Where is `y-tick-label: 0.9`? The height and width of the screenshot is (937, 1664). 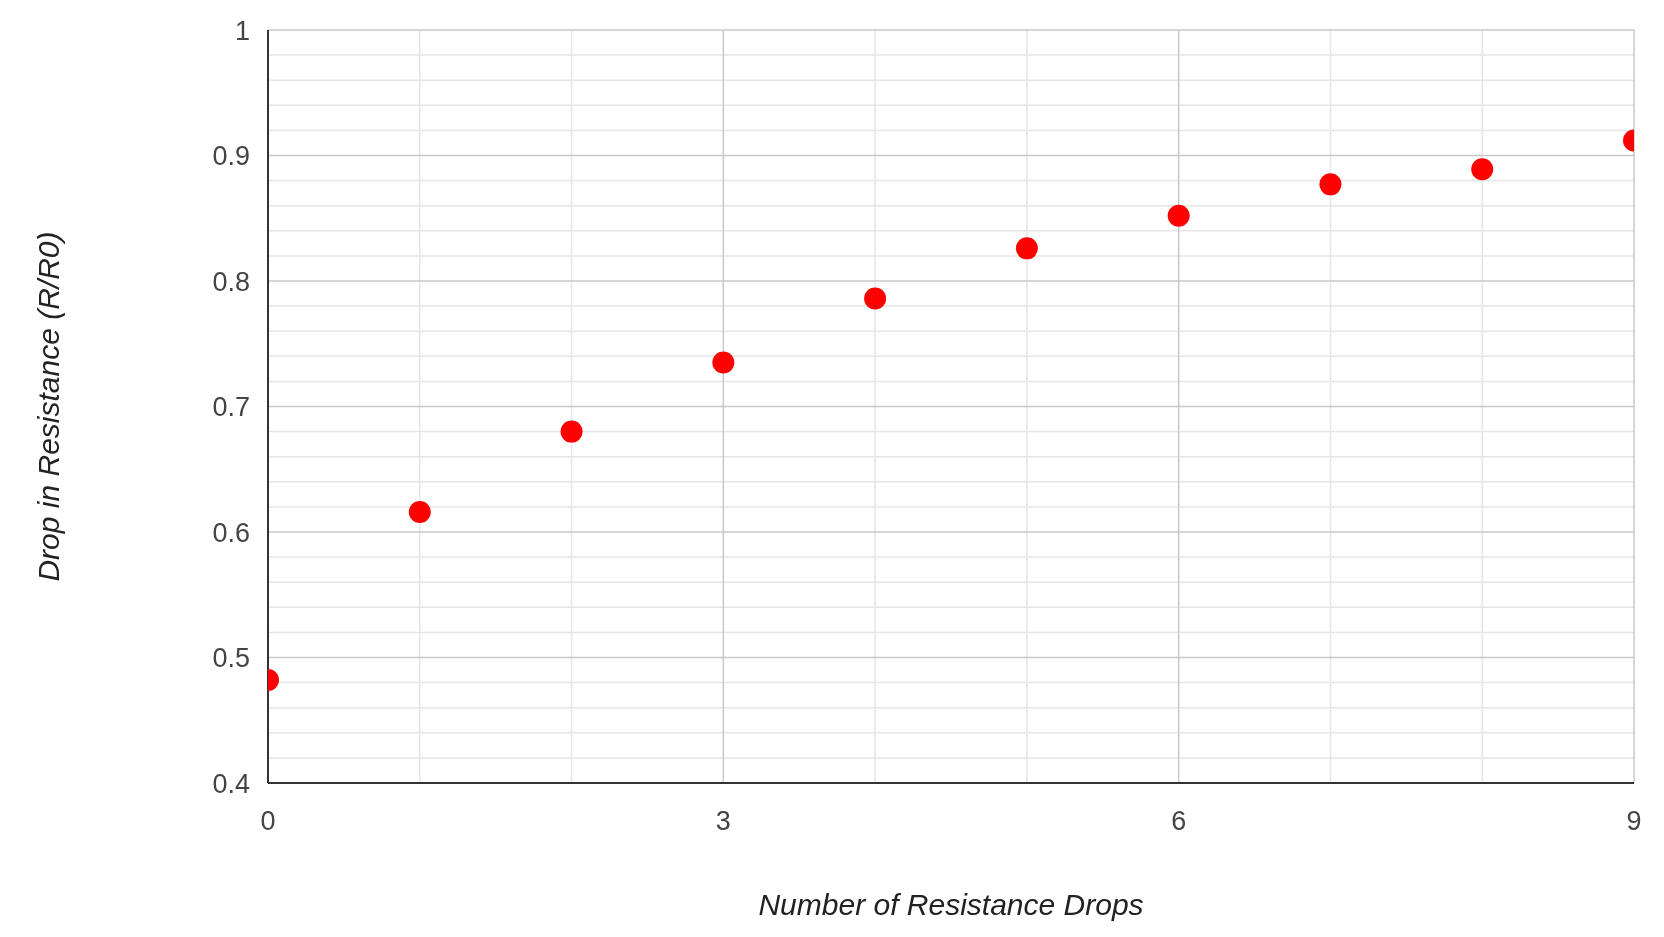
y-tick-label: 0.9 is located at coordinates (231, 156).